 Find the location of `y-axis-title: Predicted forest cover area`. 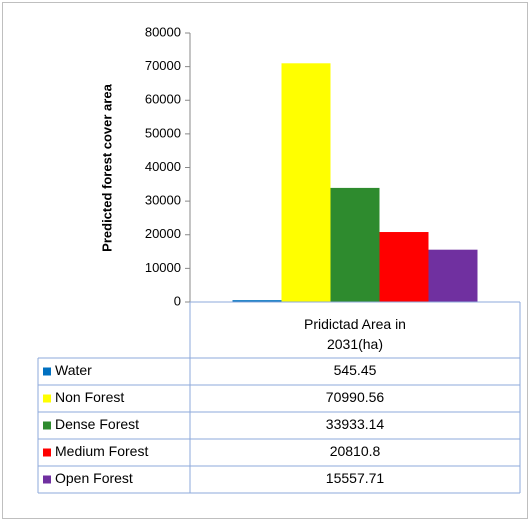

y-axis-title: Predicted forest cover area is located at coordinates (106, 167).